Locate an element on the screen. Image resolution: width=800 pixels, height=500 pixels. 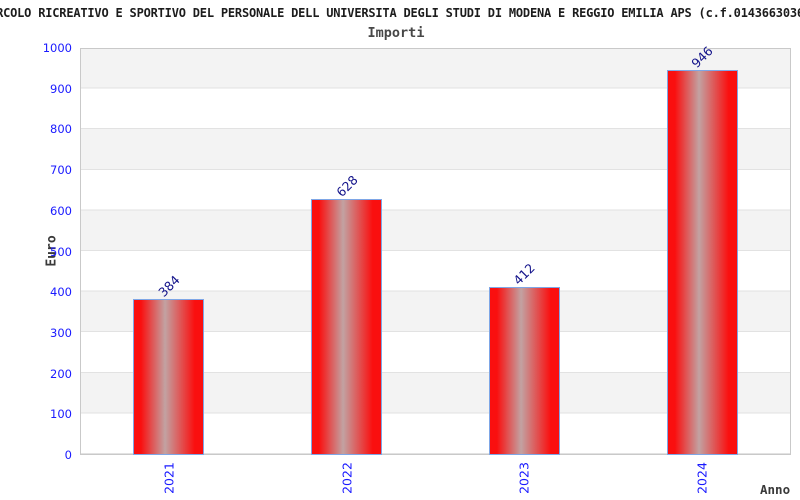
bar-2024 is located at coordinates (702, 262).